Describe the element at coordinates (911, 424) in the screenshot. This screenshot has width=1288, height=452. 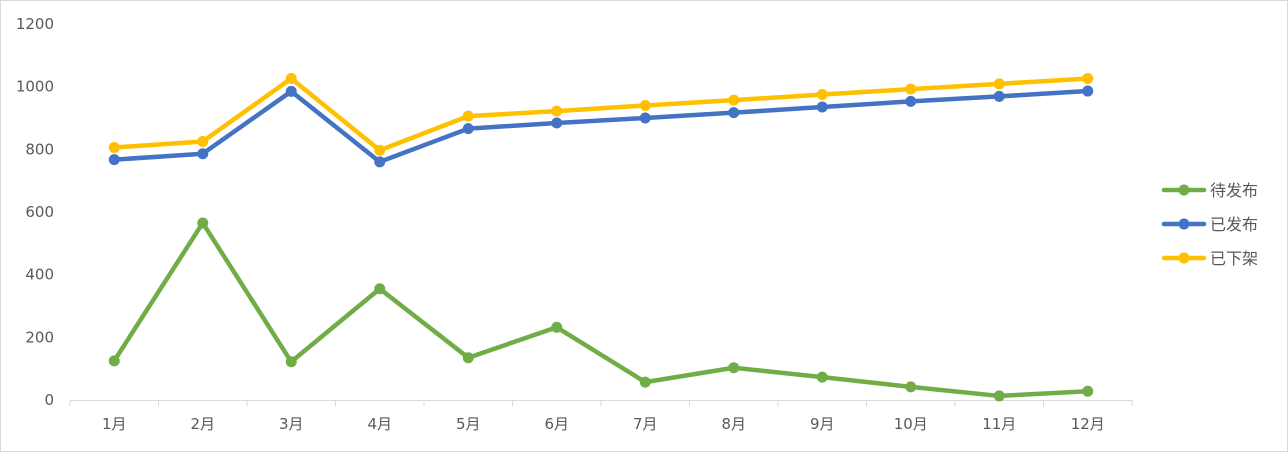
I see `x-tick-label: 10月` at that location.